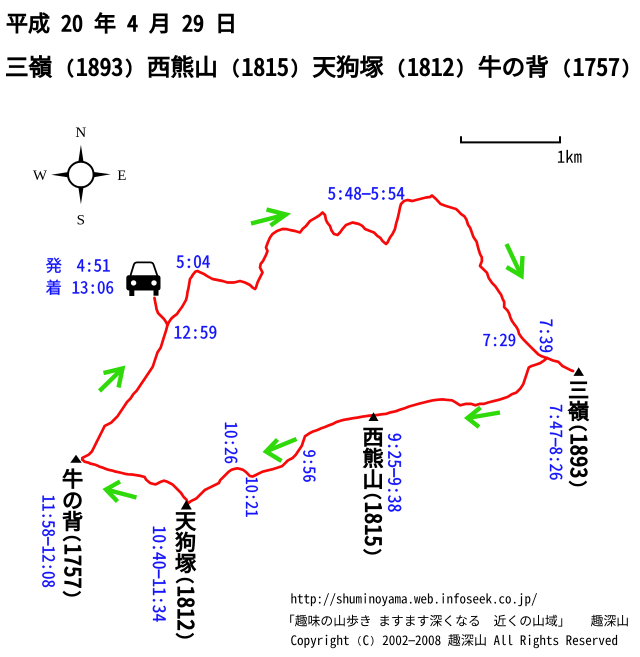 The height and width of the screenshot is (657, 640). Describe the element at coordinates (121, 176) in the screenshot. I see `svg-text: E` at that location.